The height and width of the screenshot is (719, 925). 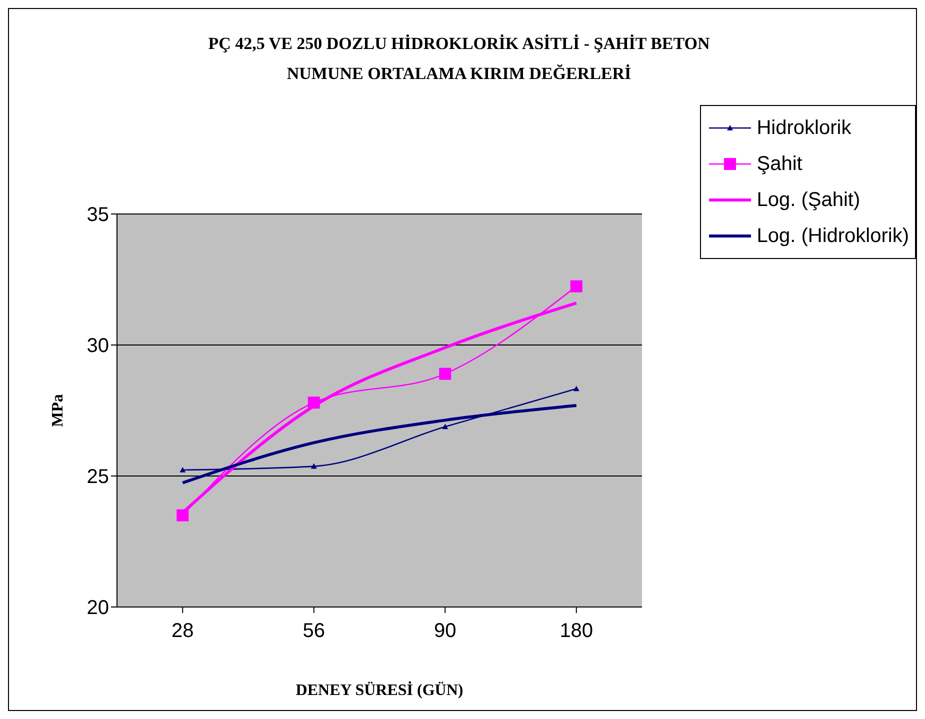 What do you see at coordinates (97, 346) in the screenshot?
I see `y-tick-label: 30` at bounding box center [97, 346].